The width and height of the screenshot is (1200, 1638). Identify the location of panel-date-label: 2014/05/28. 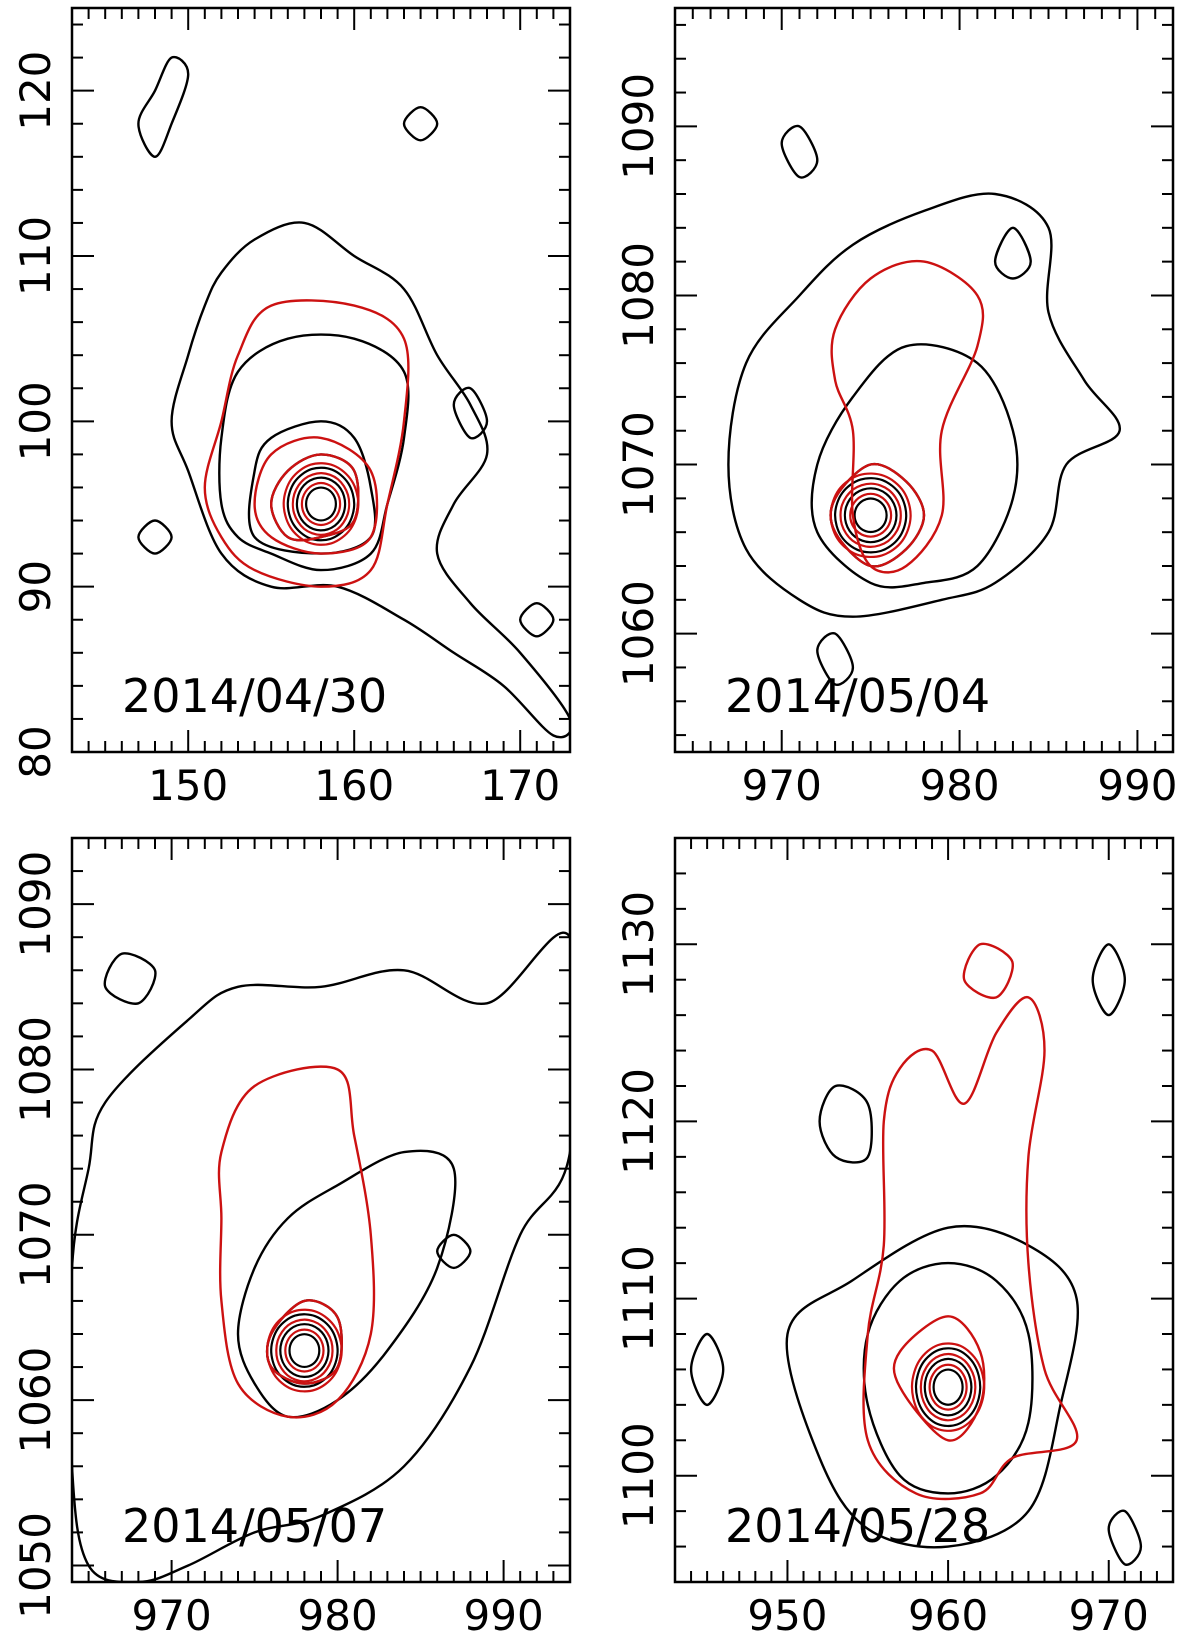
(857, 1526).